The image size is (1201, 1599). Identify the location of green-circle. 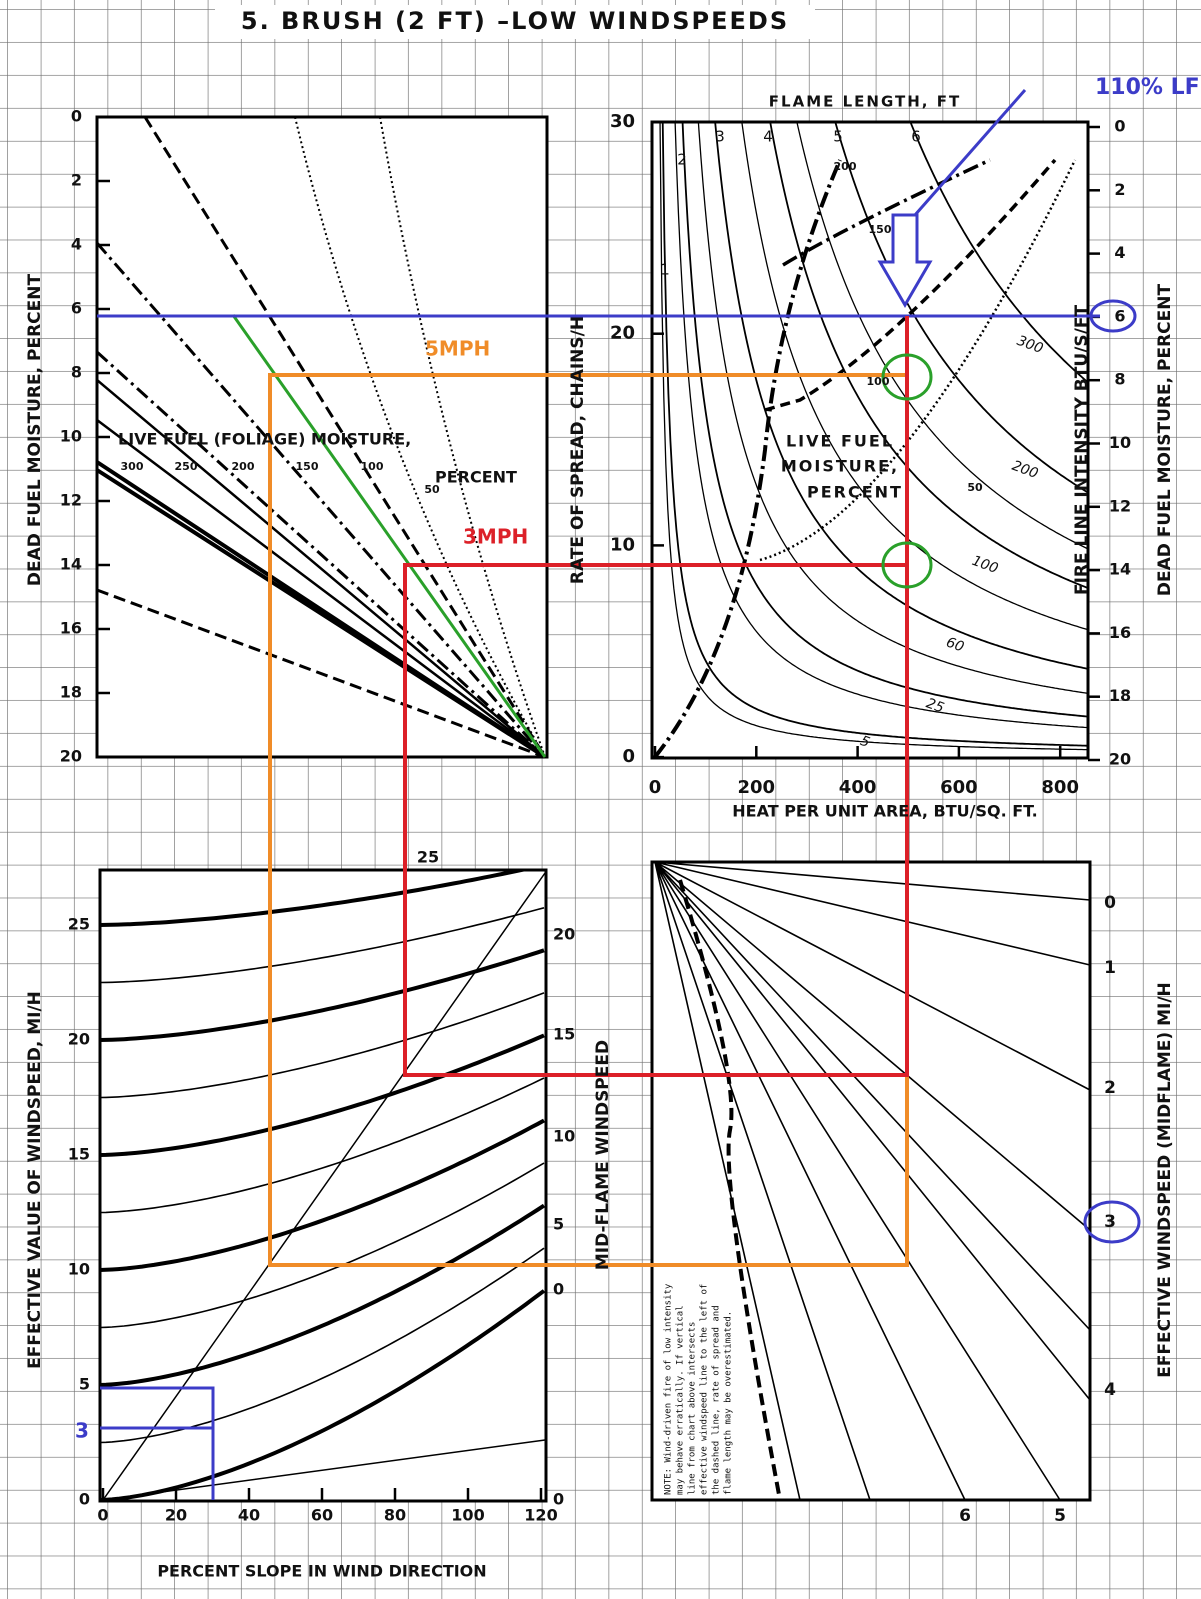
(907, 377).